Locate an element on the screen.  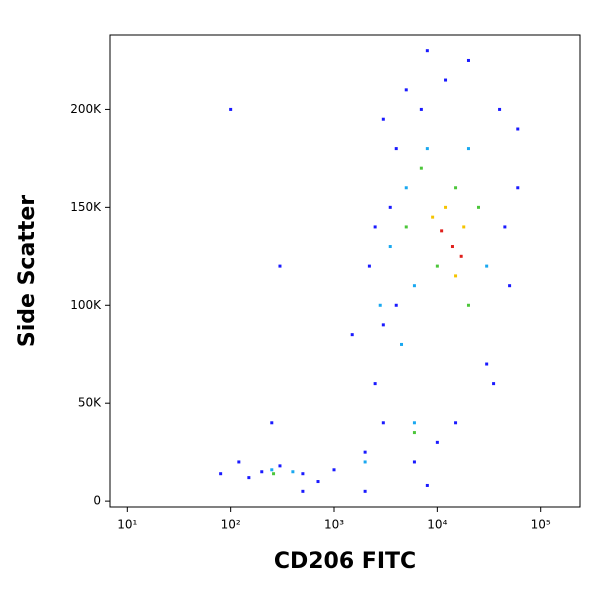
y-tick-label: 0 is located at coordinates (97, 501).